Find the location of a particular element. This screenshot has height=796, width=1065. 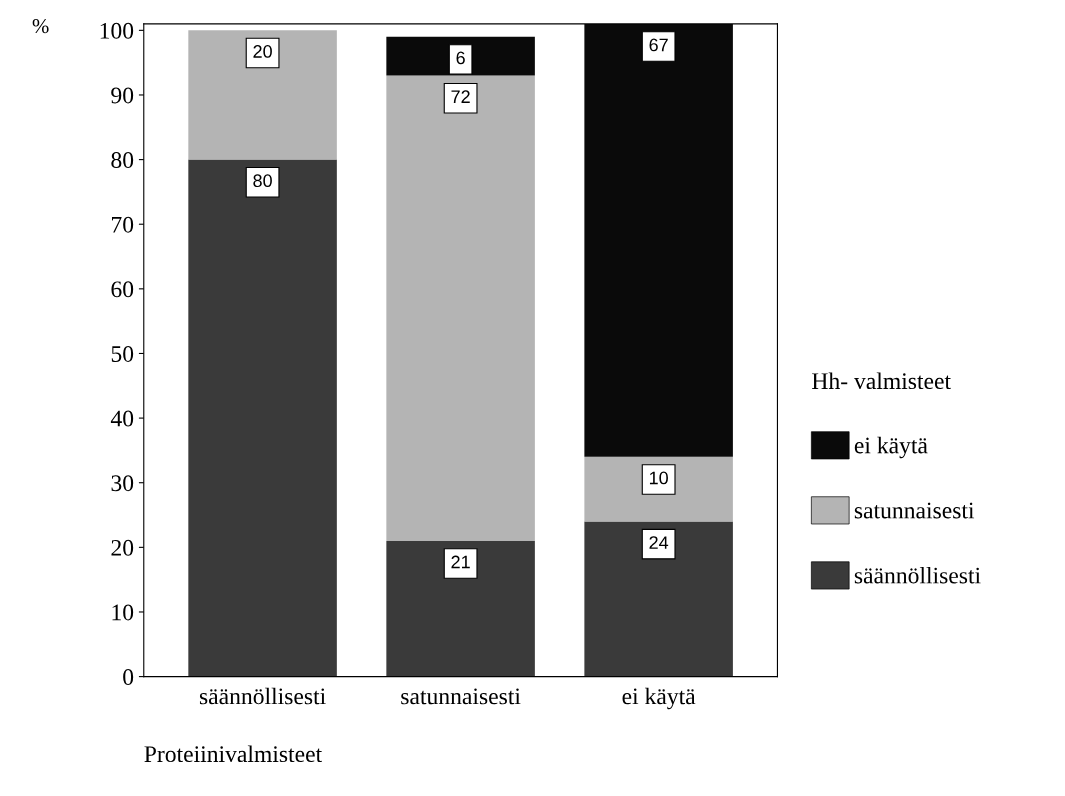

data-label: 20 is located at coordinates (262, 51).